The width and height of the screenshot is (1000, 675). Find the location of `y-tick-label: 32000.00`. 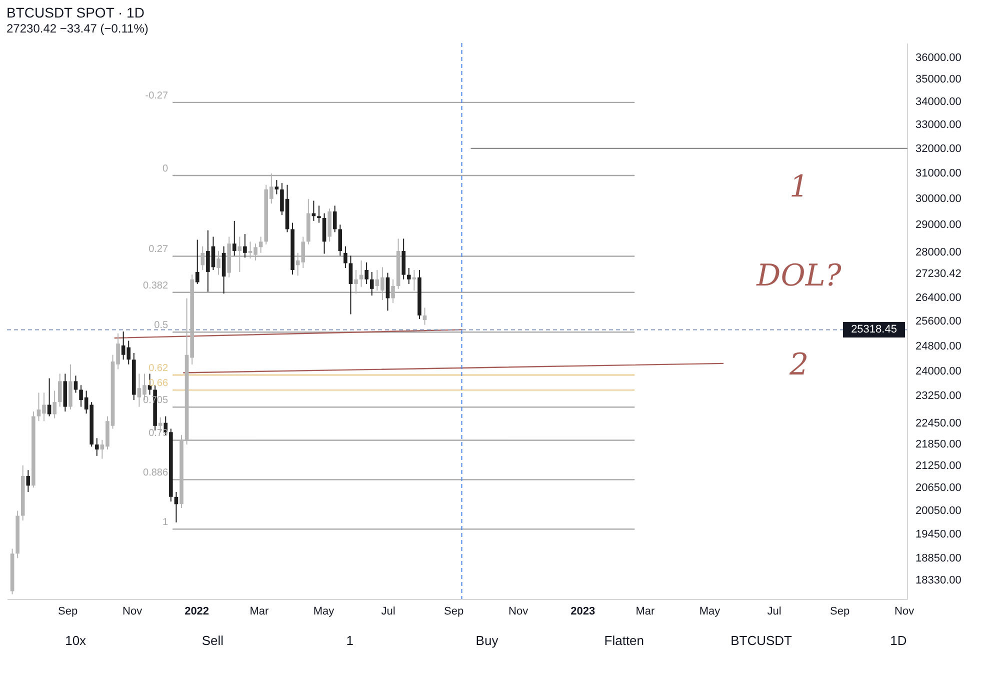

y-tick-label: 32000.00 is located at coordinates (939, 148).